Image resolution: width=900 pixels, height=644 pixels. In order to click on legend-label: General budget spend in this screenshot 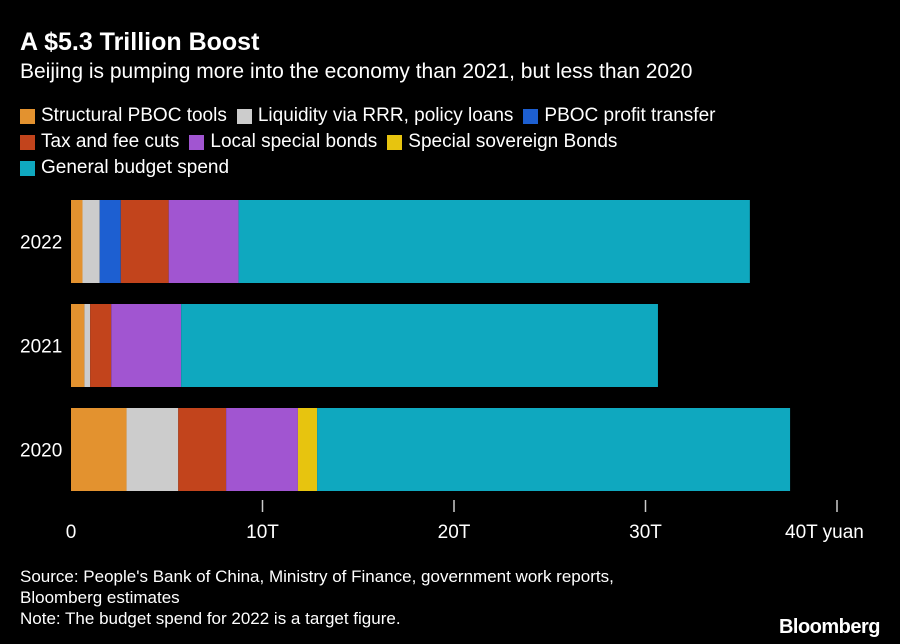, I will do `click(135, 167)`.